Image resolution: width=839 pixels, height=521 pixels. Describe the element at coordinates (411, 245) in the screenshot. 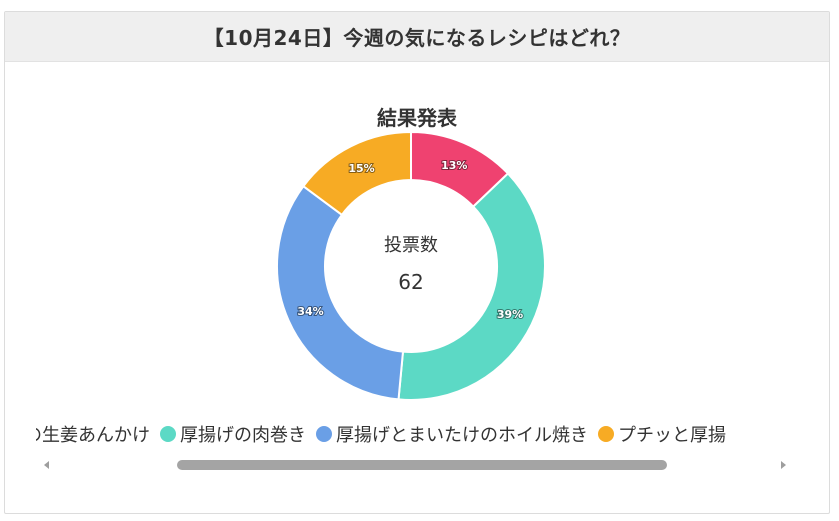

I see `vote-count-label: 投票数` at that location.